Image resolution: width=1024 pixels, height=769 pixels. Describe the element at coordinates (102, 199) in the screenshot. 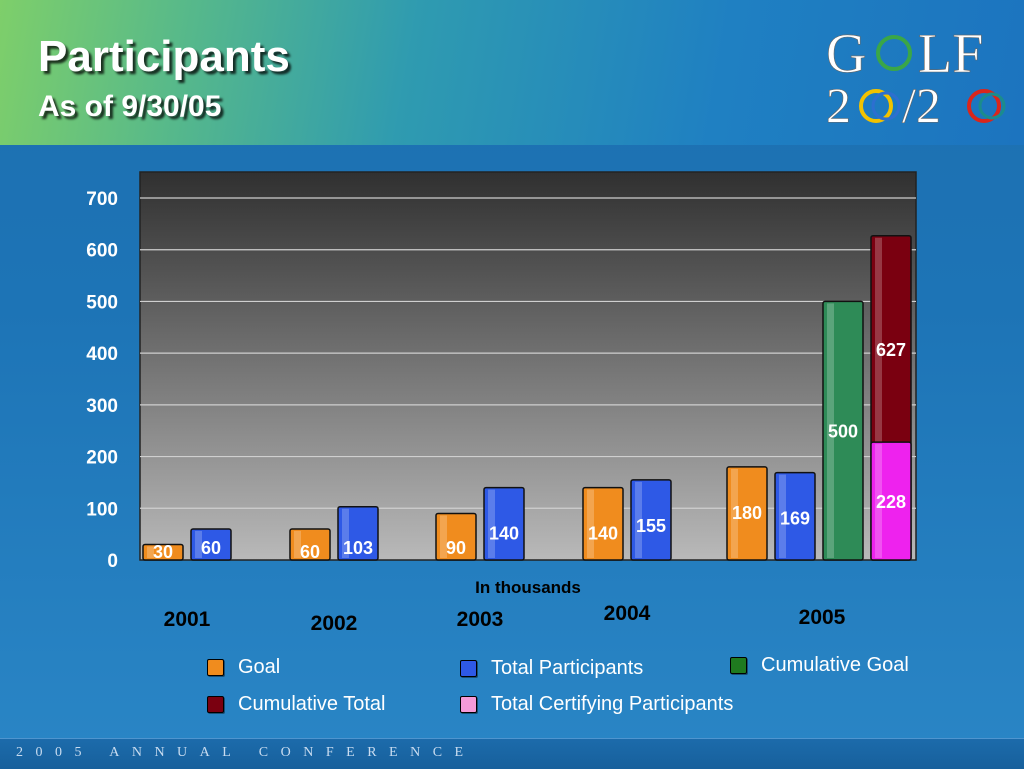

I see `y-tick-label-700: 700` at that location.